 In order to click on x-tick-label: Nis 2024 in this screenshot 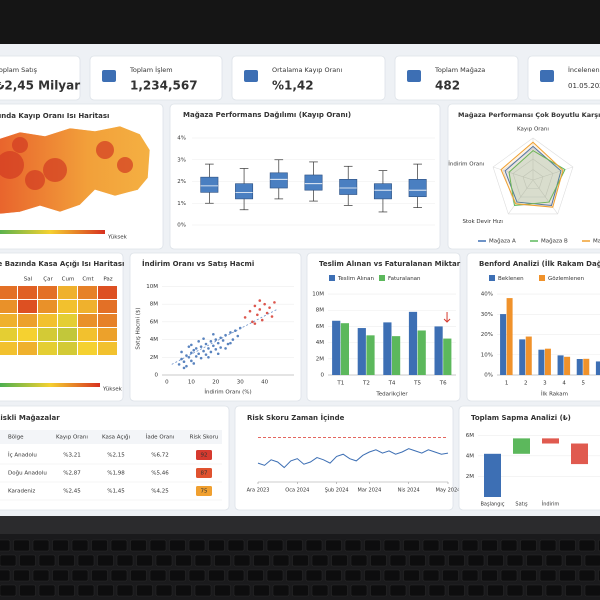, I will do `click(409, 491)`.